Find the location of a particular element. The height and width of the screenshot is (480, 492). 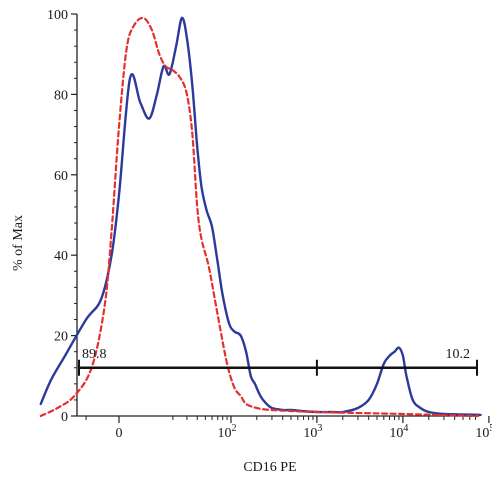

x-tick-label: 0 is located at coordinates (119, 433).